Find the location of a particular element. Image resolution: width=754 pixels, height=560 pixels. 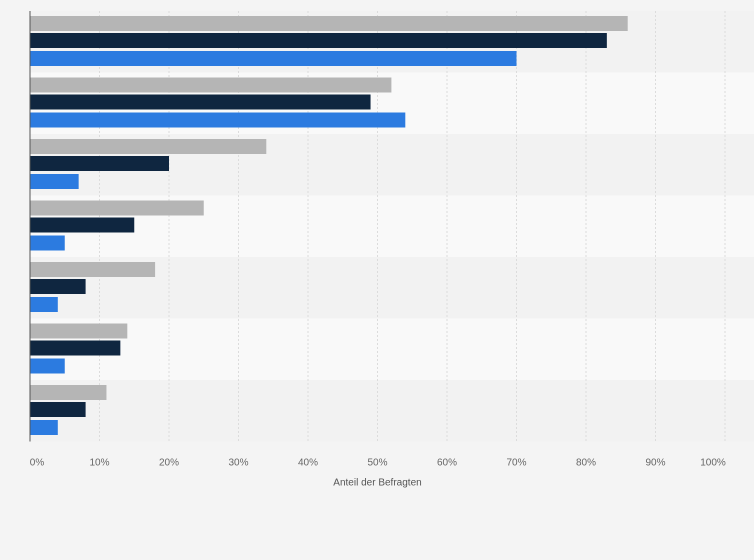

x-tick-label: 100% is located at coordinates (713, 463).